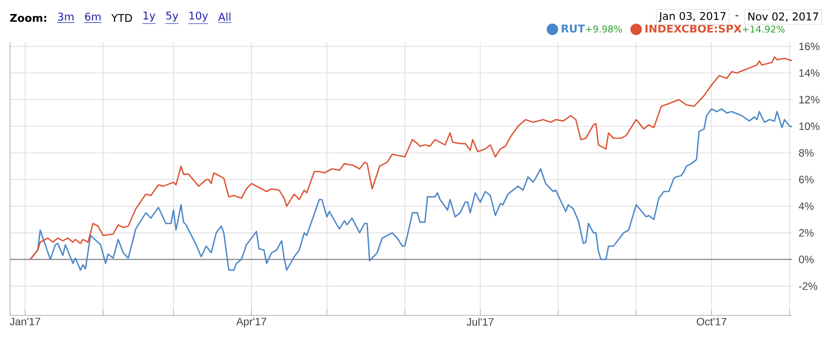 The image size is (830, 346). Describe the element at coordinates (251, 323) in the screenshot. I see `x-tick-label: Apr'17` at that location.